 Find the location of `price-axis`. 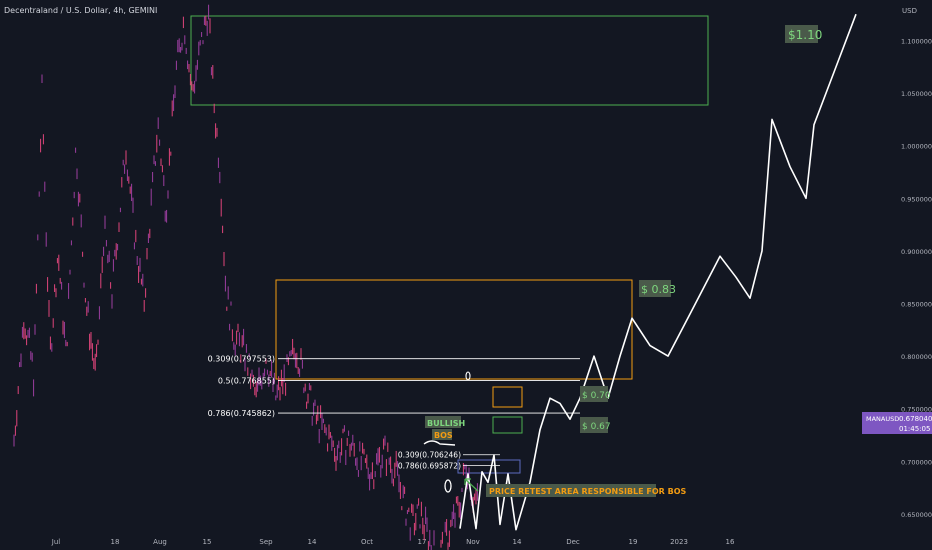

price-axis is located at coordinates (913, 275).